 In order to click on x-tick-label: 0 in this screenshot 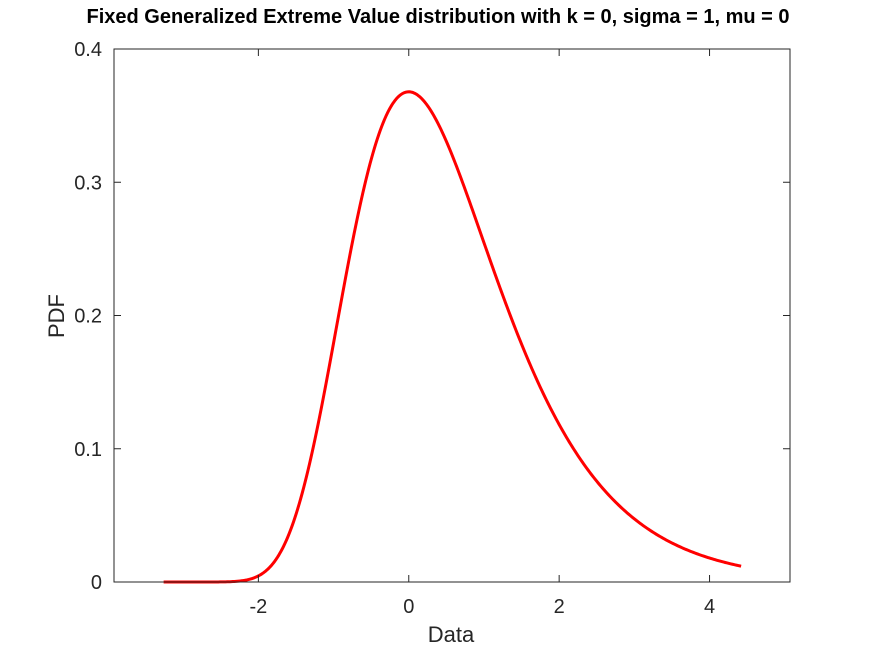, I will do `click(408, 607)`.